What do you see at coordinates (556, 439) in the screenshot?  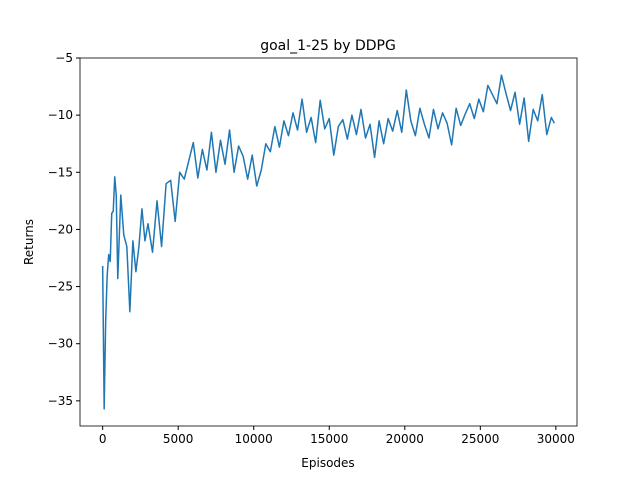 I see `x-tick-label: 30000` at bounding box center [556, 439].